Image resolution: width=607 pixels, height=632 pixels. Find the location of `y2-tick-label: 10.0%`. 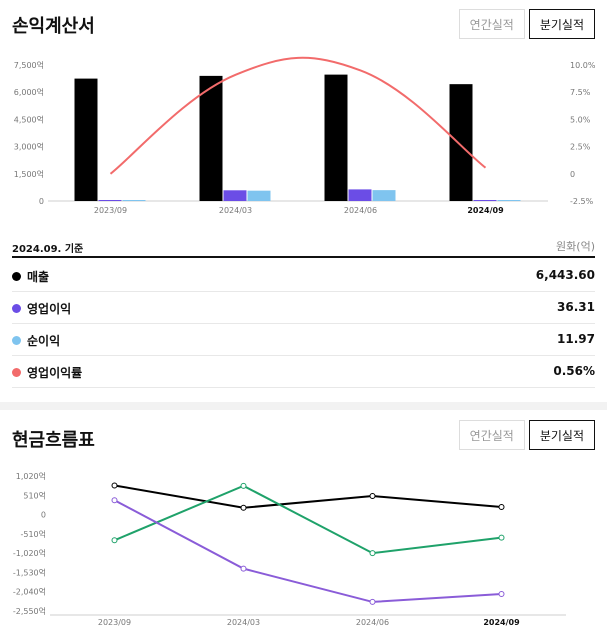

y2-tick-label: 10.0% is located at coordinates (583, 65).